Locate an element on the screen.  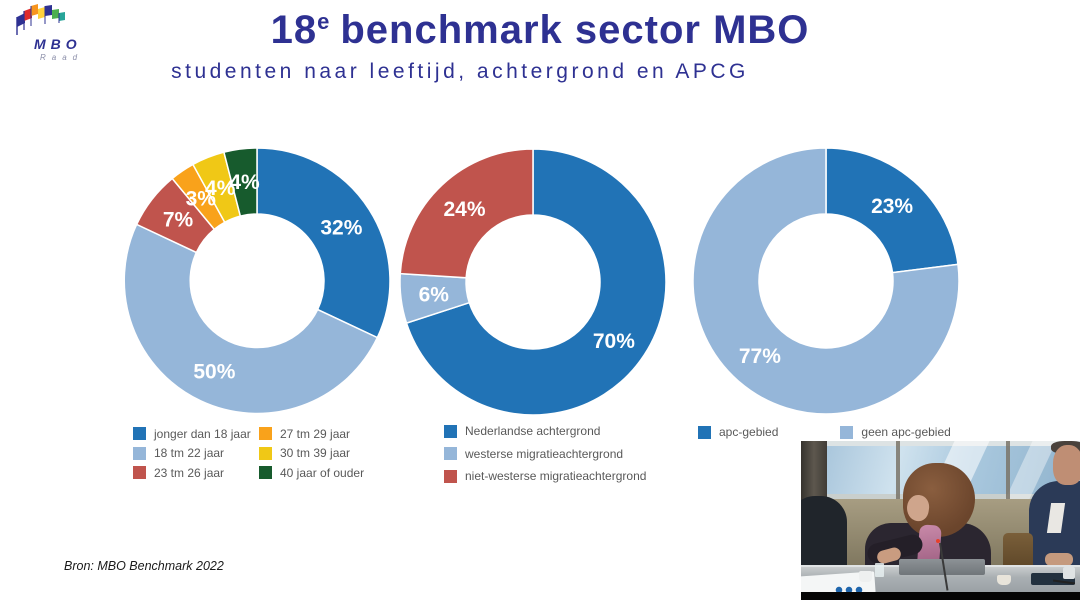
slice-data-label: 32% is located at coordinates (341, 227).